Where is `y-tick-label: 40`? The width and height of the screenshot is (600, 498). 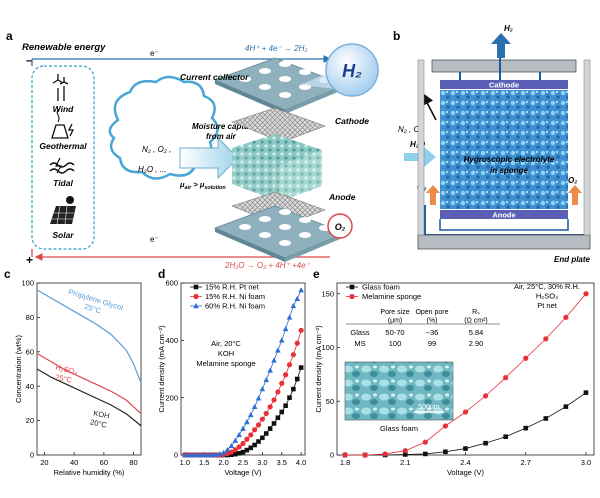 y-tick-label: 40 is located at coordinates (30, 386).